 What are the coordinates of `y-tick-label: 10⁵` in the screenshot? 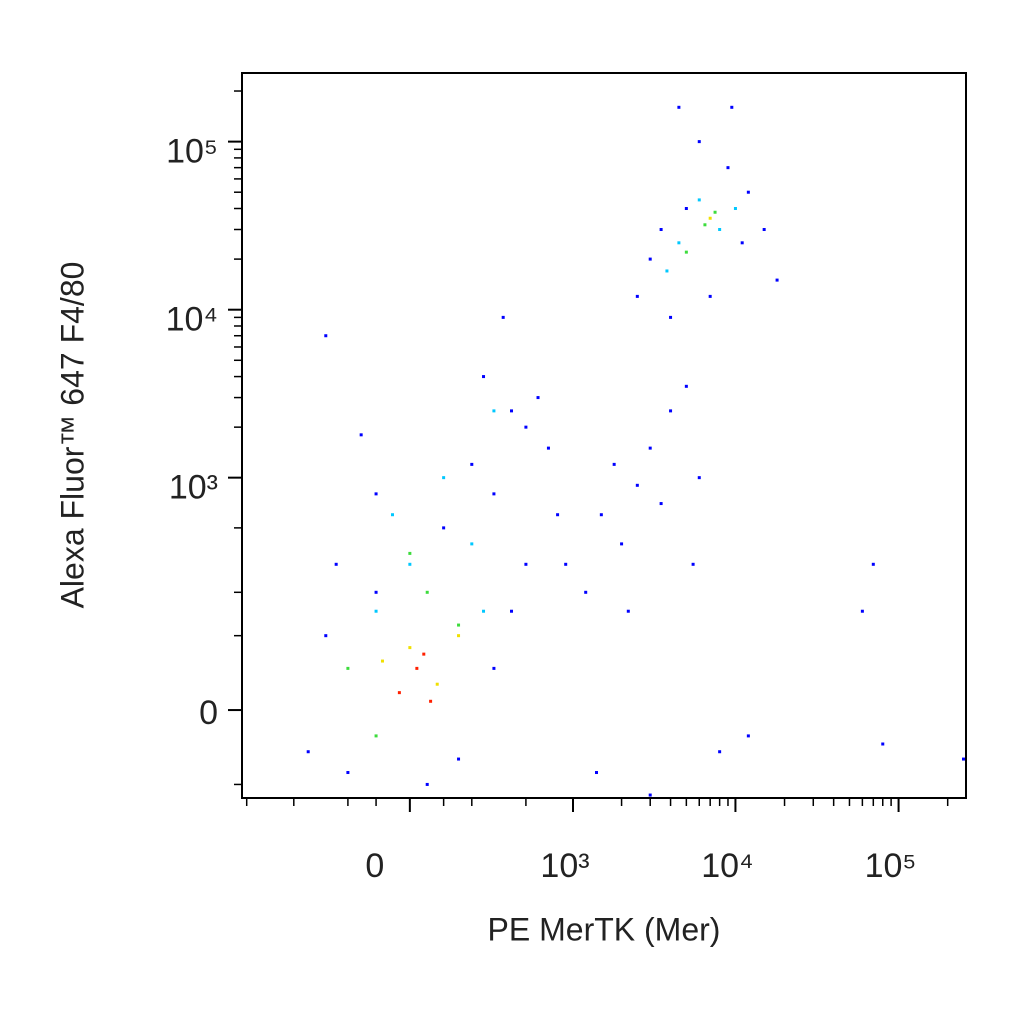 It's located at (192, 152).